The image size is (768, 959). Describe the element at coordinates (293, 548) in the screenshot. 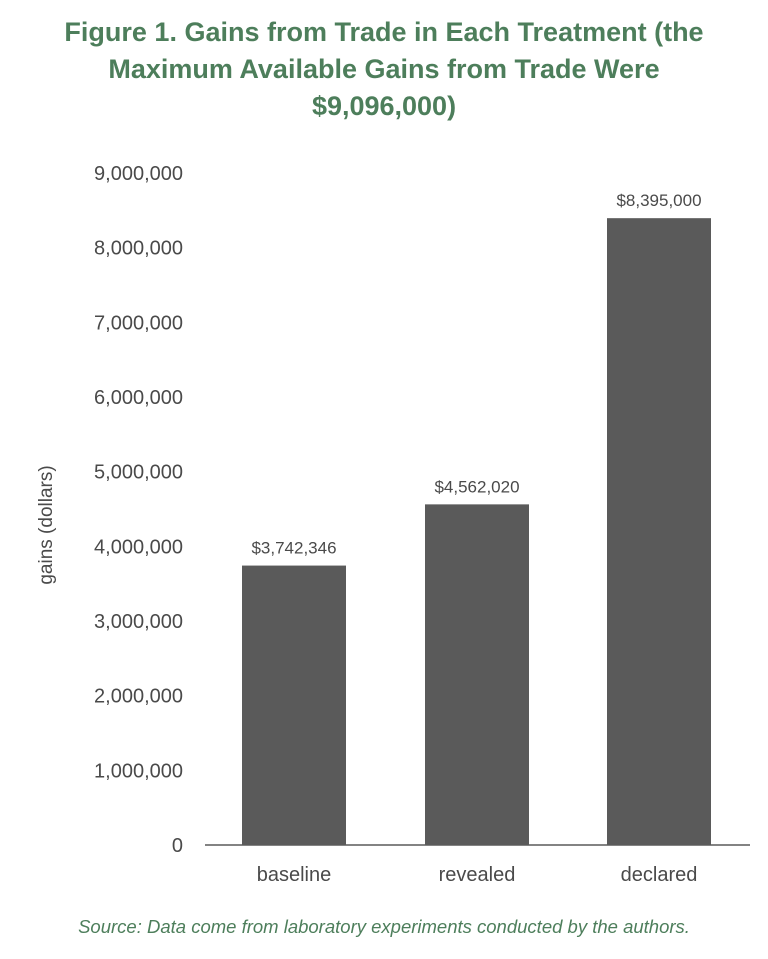

I see `data-label: $3,742,346` at that location.